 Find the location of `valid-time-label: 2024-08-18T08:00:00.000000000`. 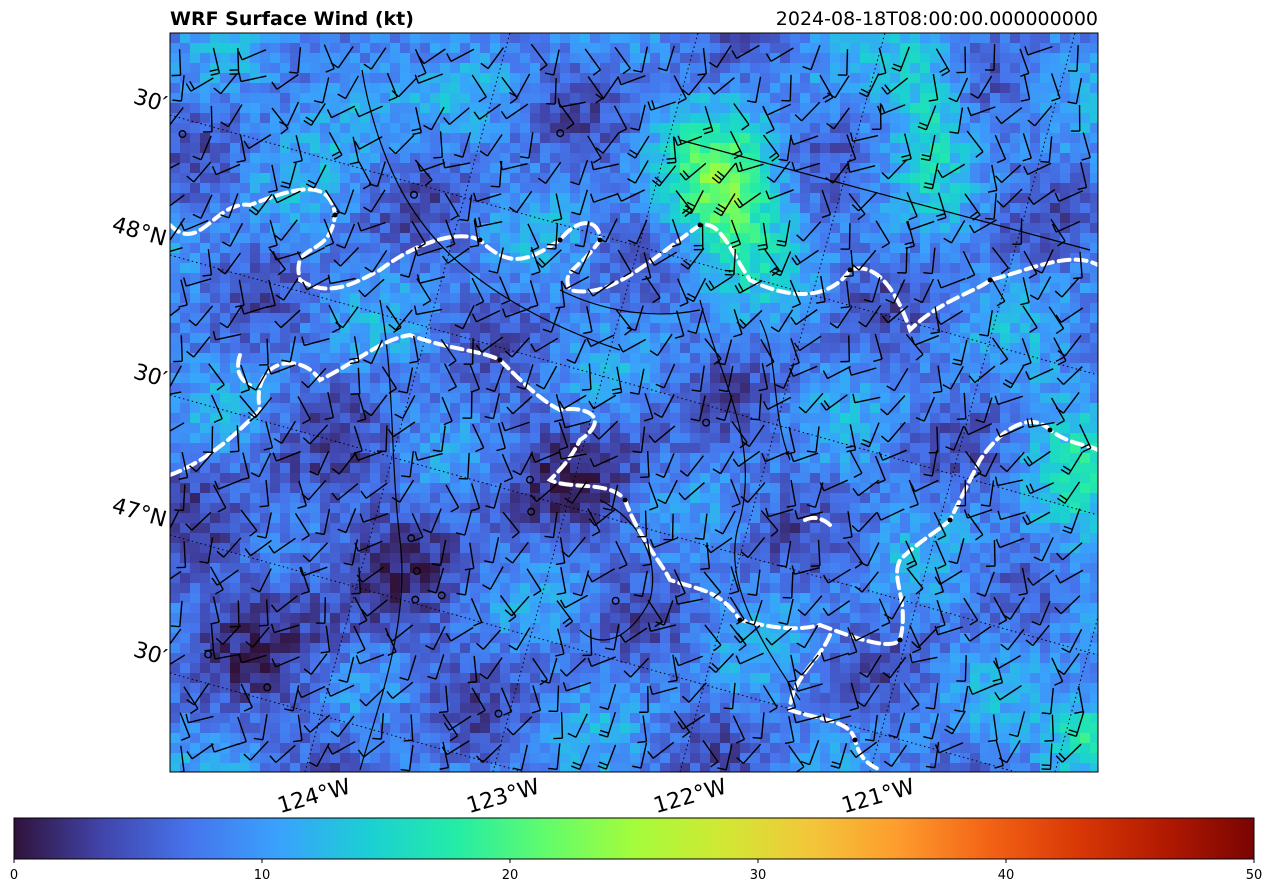

valid-time-label: 2024-08-18T08:00:00.000000000 is located at coordinates (937, 19).